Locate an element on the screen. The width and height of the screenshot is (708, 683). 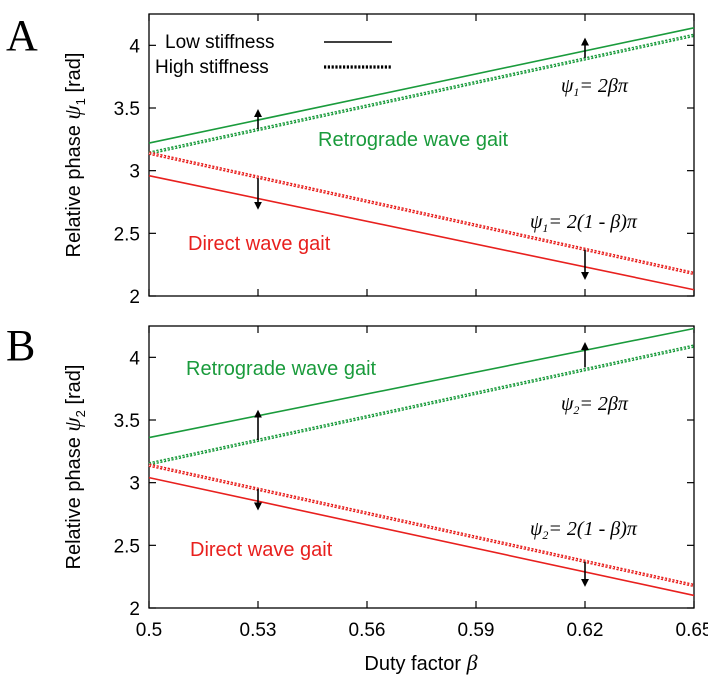
retro-gait-label-b: Retrograde wave gait is located at coordinates (281, 369).